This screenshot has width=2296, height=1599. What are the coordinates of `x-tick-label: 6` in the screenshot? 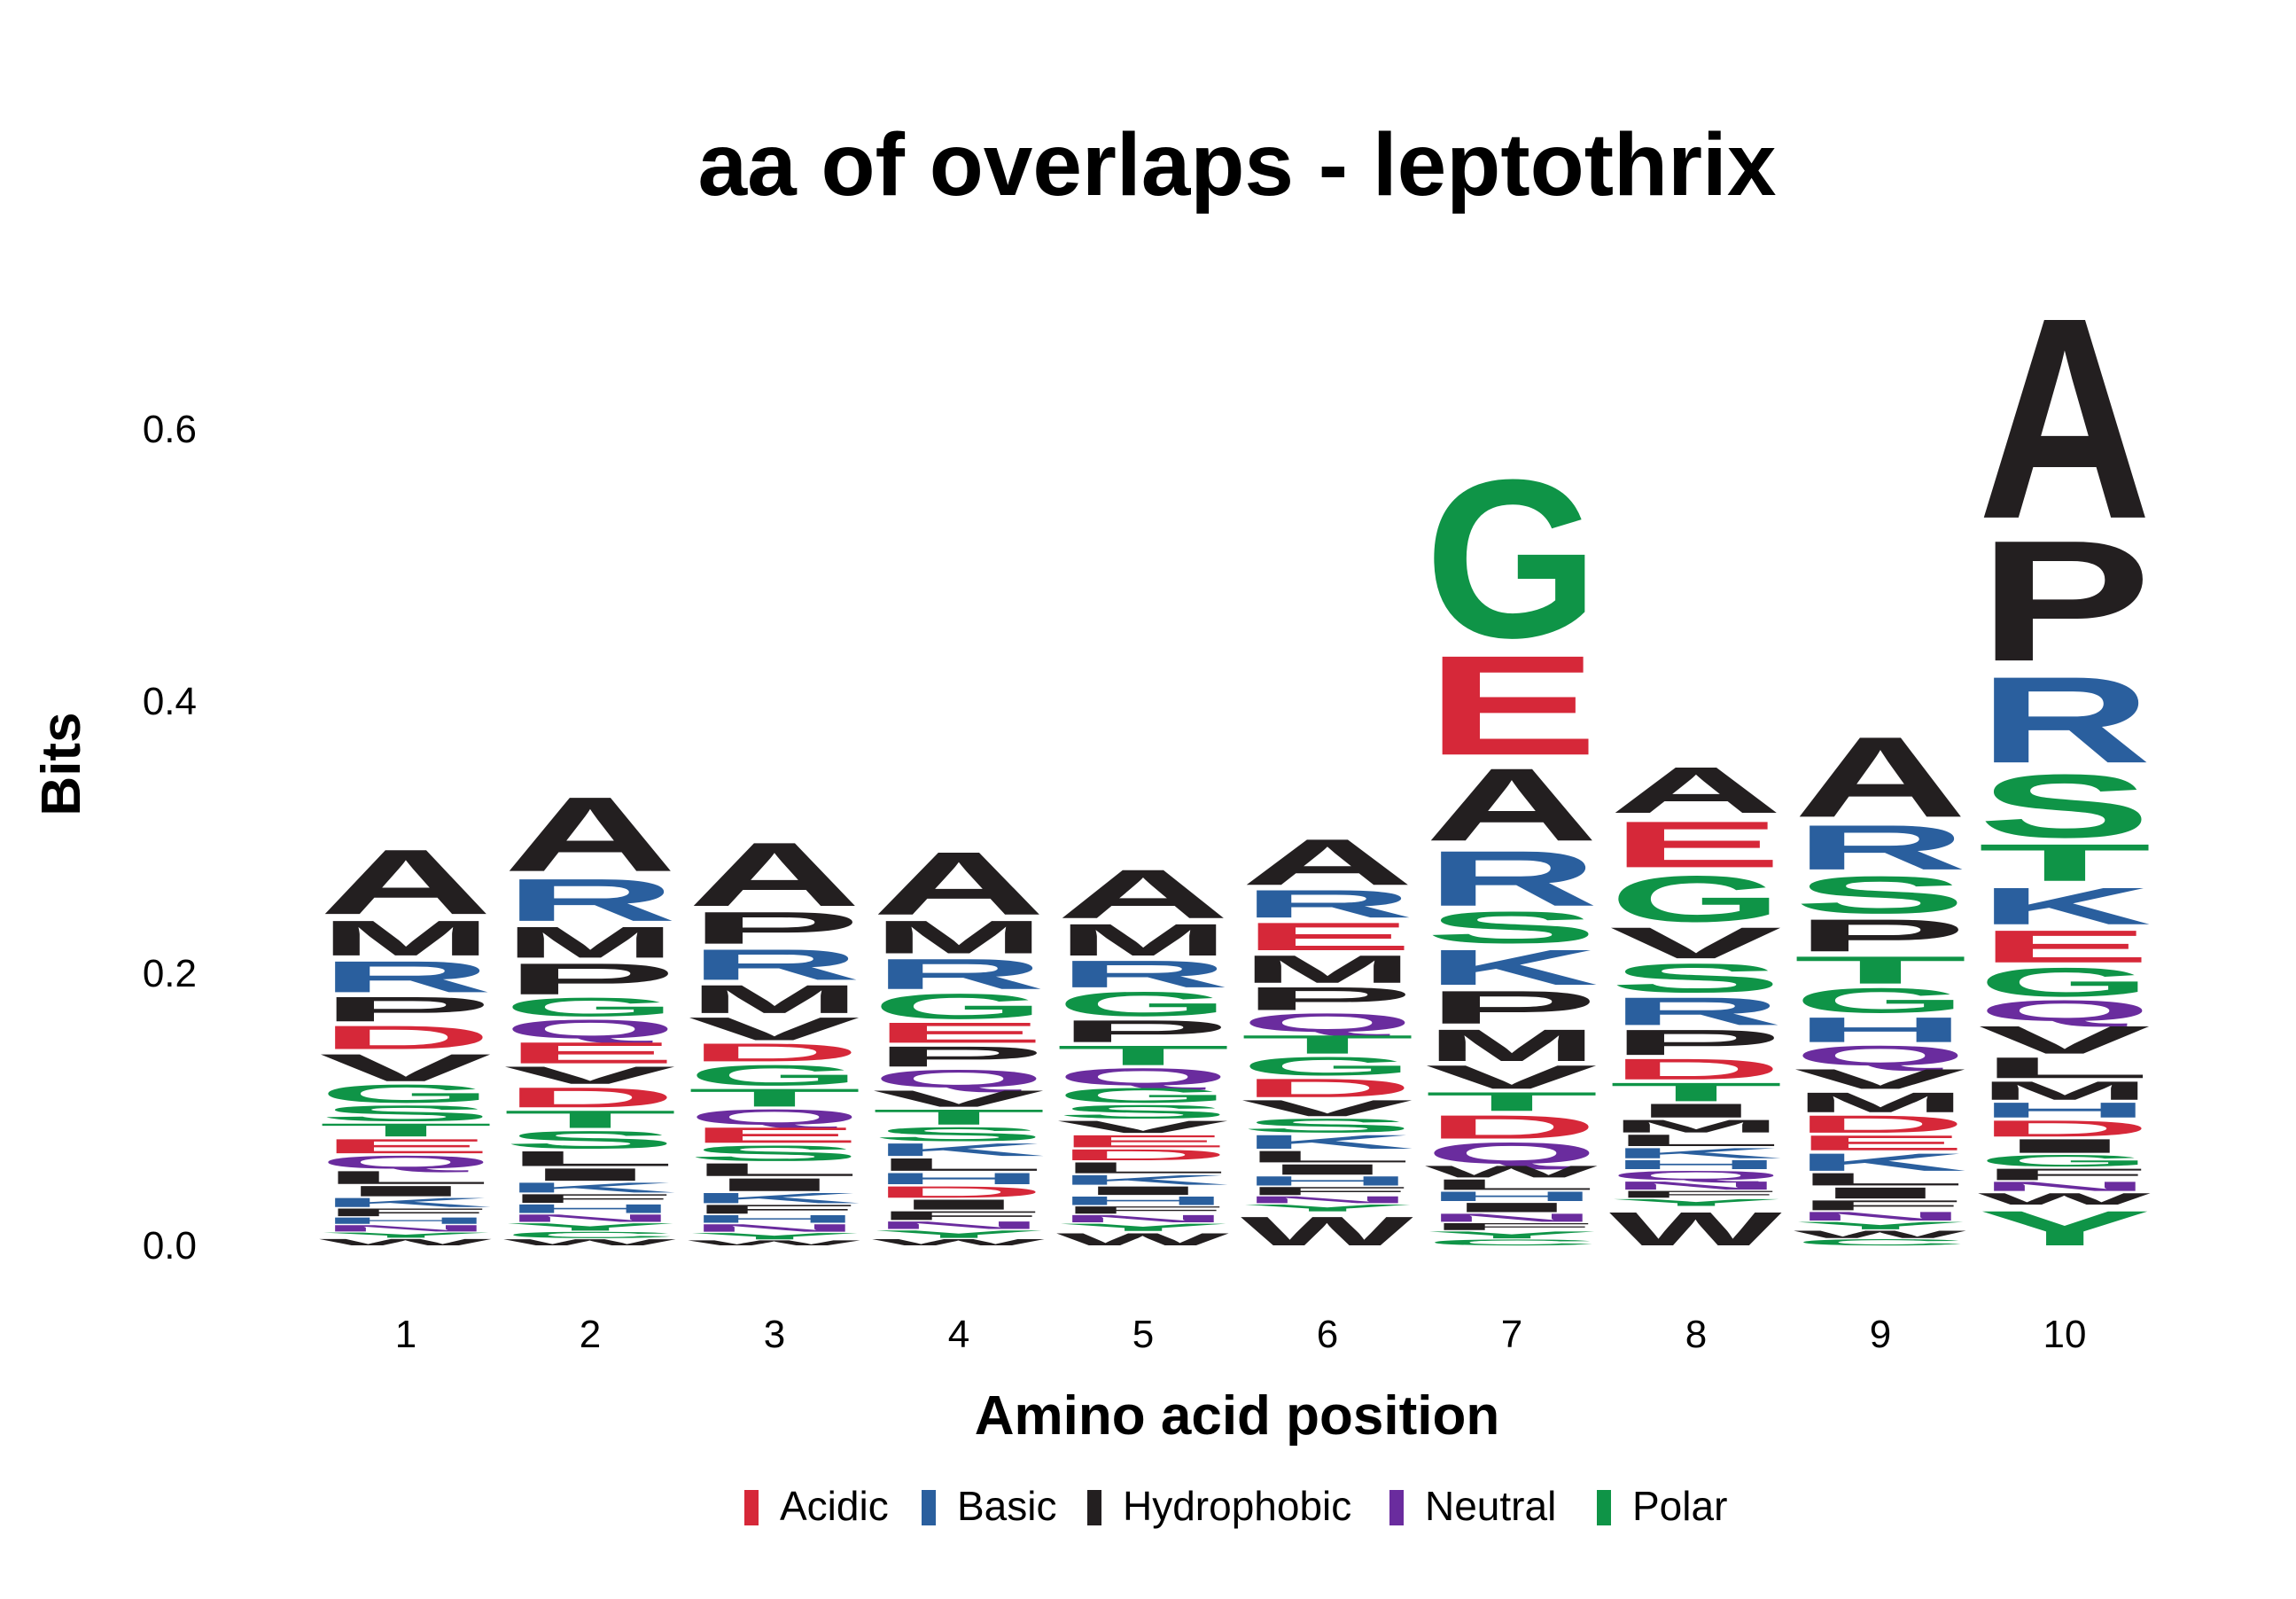 It's located at (1327, 1334).